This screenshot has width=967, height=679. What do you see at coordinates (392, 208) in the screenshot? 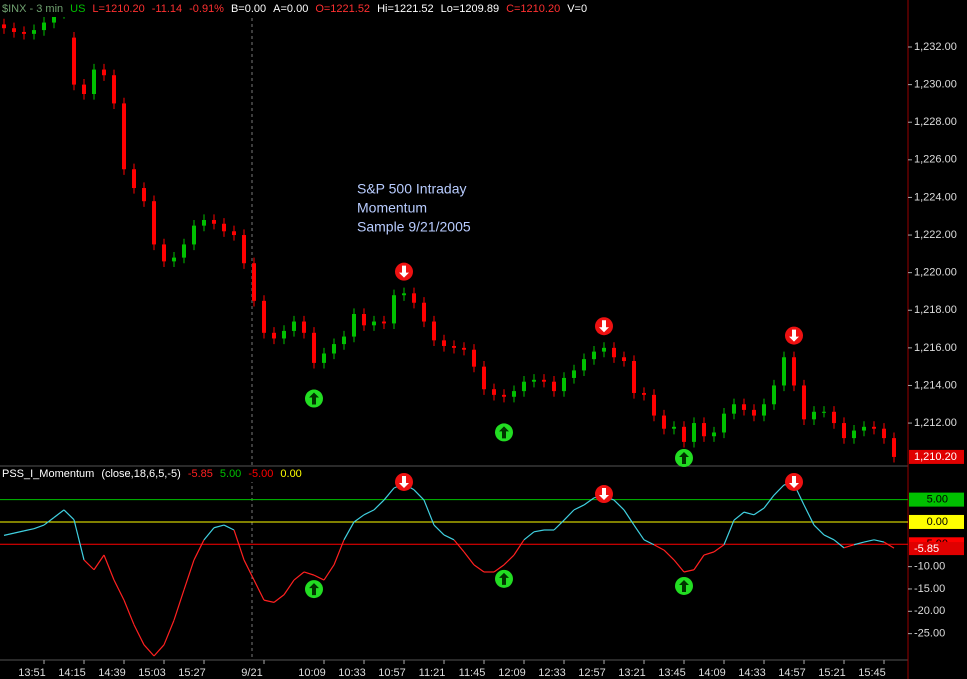
I see `annotation: Momentum` at bounding box center [392, 208].